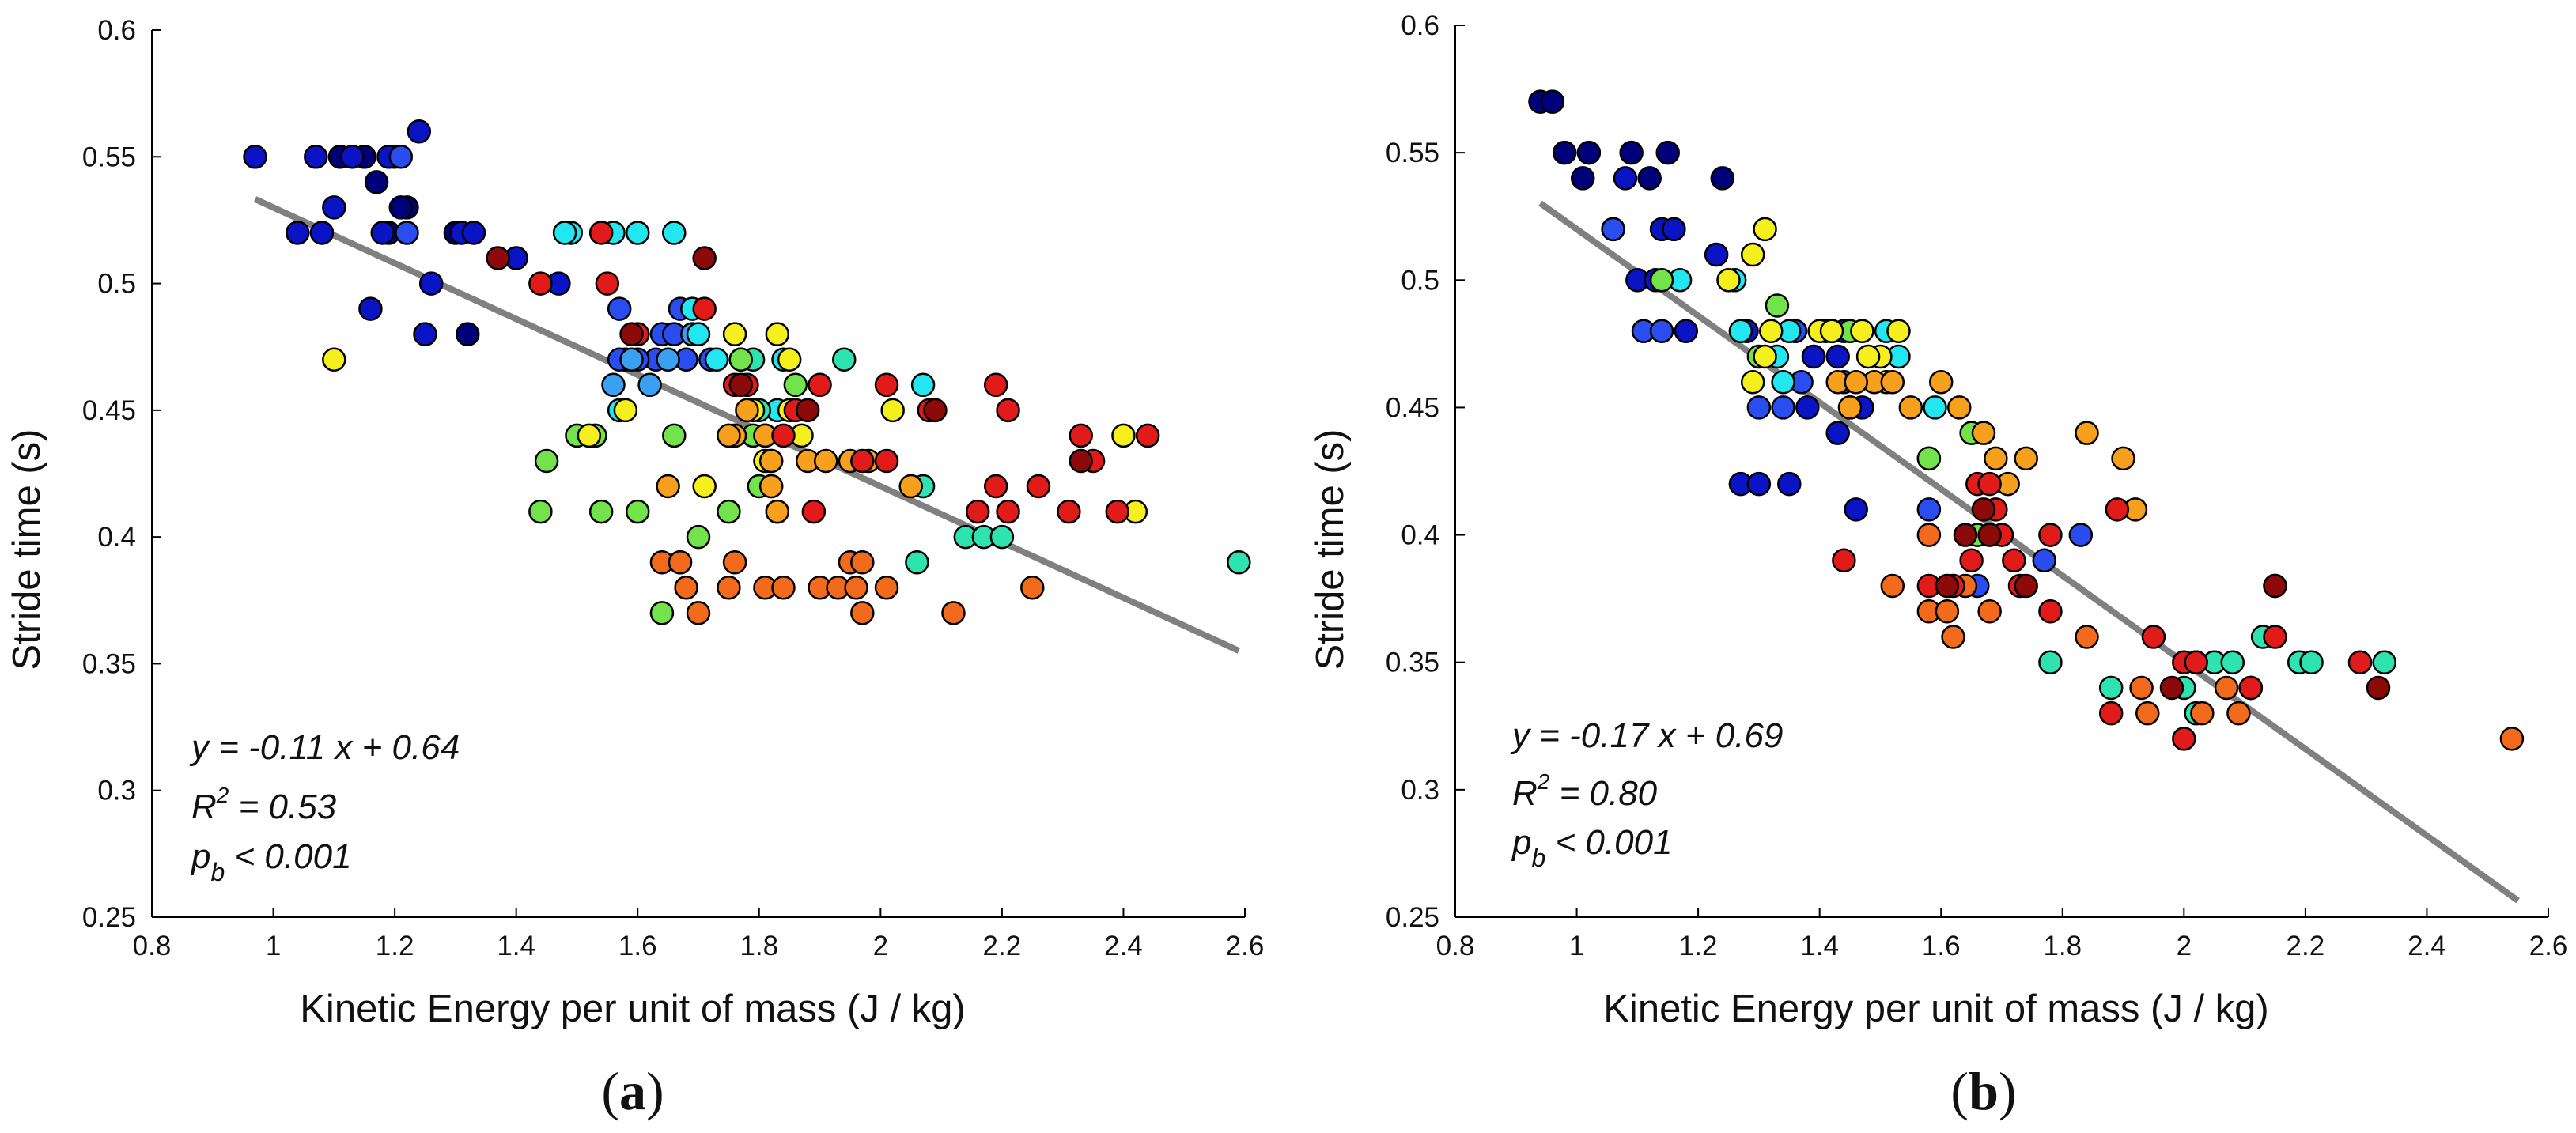 This screenshot has height=1133, width=2576. I want to click on y-tick-label: 0.4, so click(1420, 535).